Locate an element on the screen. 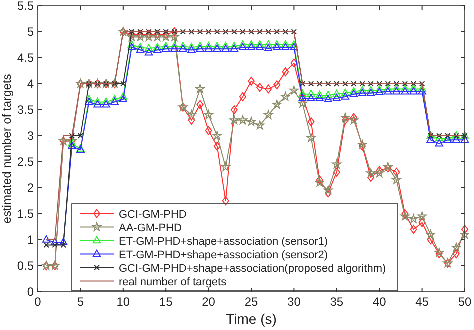 The height and width of the screenshot is (330, 474). y-tick-label: 5.5 is located at coordinates (25, 6).